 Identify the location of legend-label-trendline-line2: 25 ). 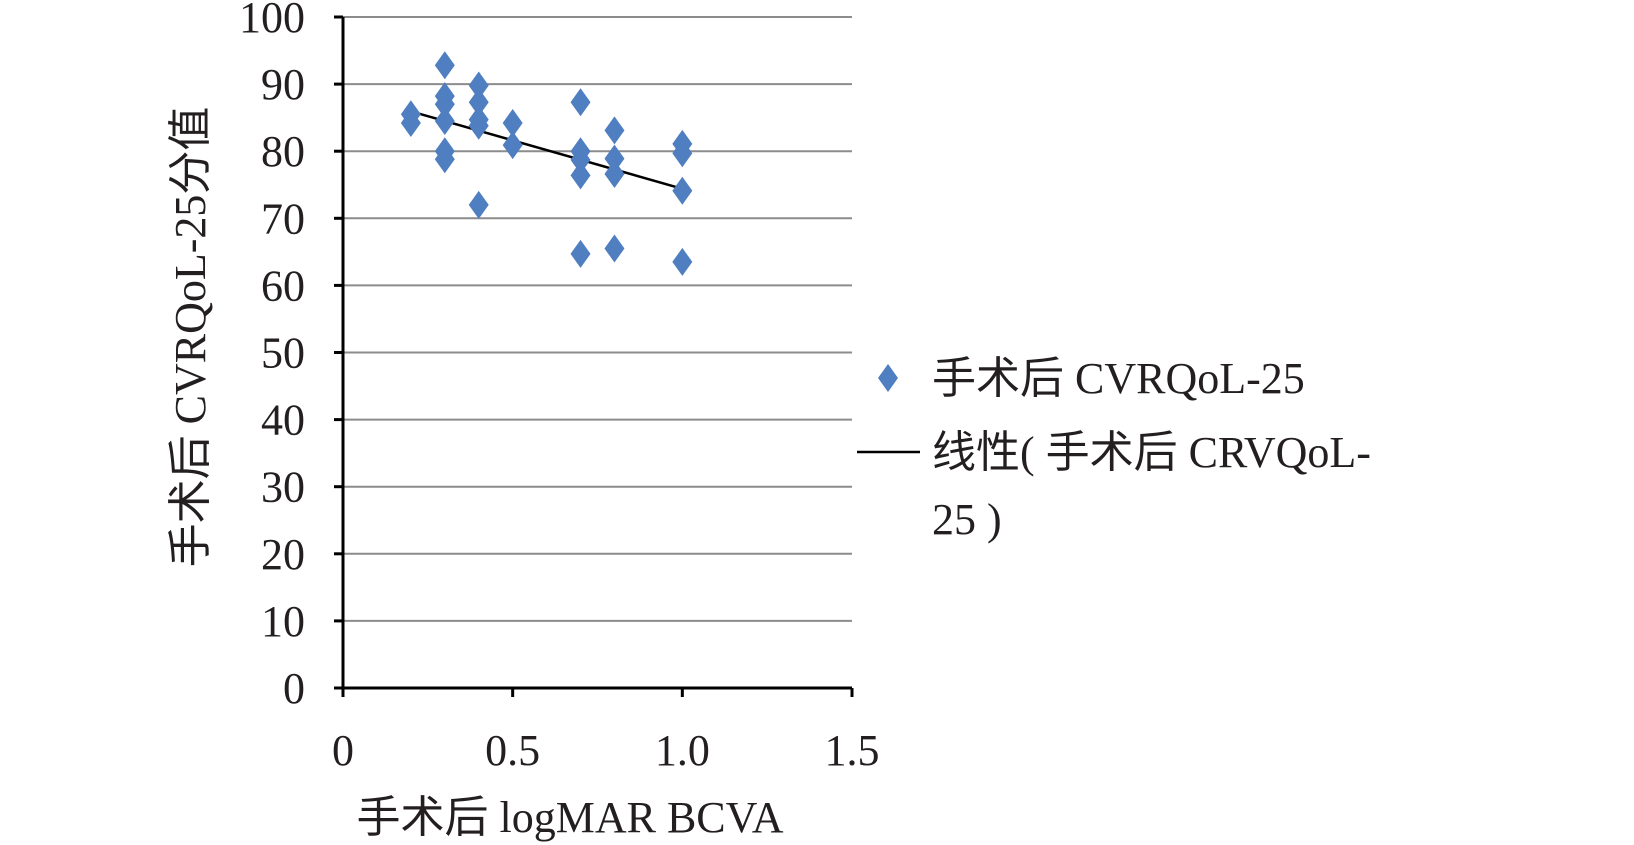
(967, 519).